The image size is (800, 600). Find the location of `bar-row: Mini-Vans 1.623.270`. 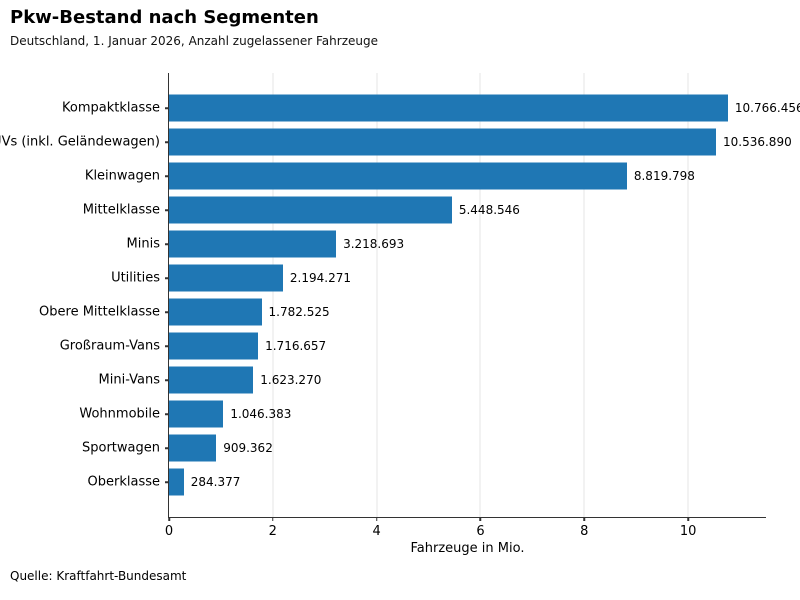

bar-row: Mini-Vans 1.623.270 is located at coordinates (432, 380).